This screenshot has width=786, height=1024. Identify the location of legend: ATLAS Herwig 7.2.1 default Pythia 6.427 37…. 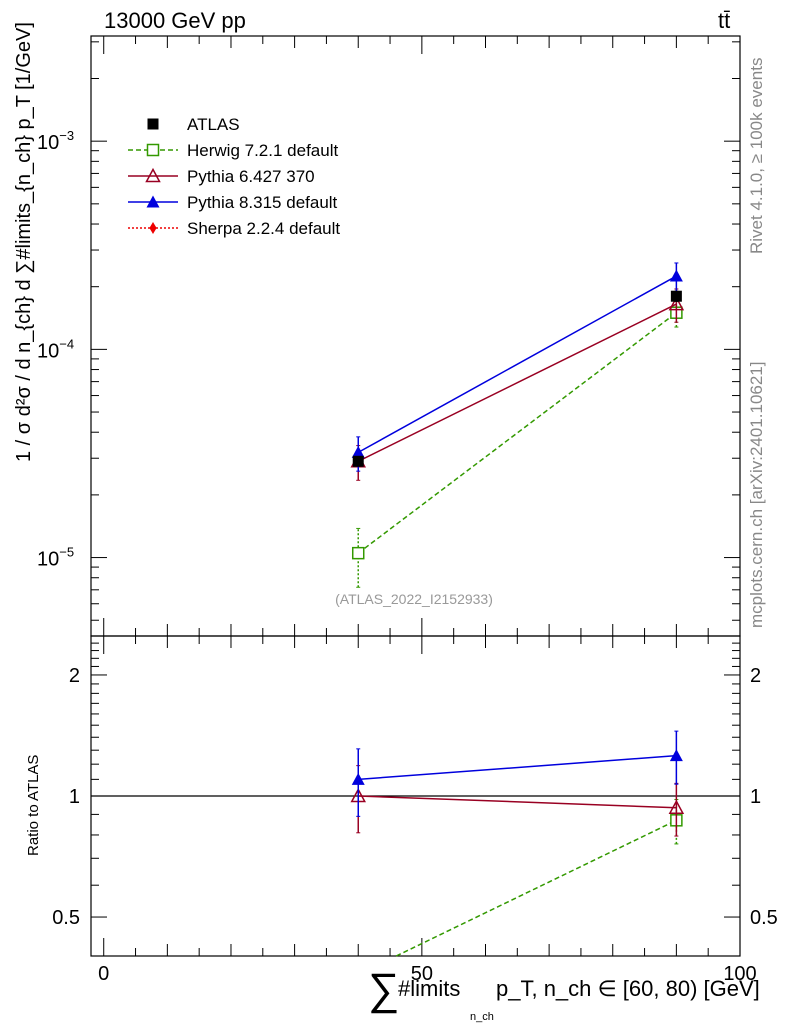
(234, 176).